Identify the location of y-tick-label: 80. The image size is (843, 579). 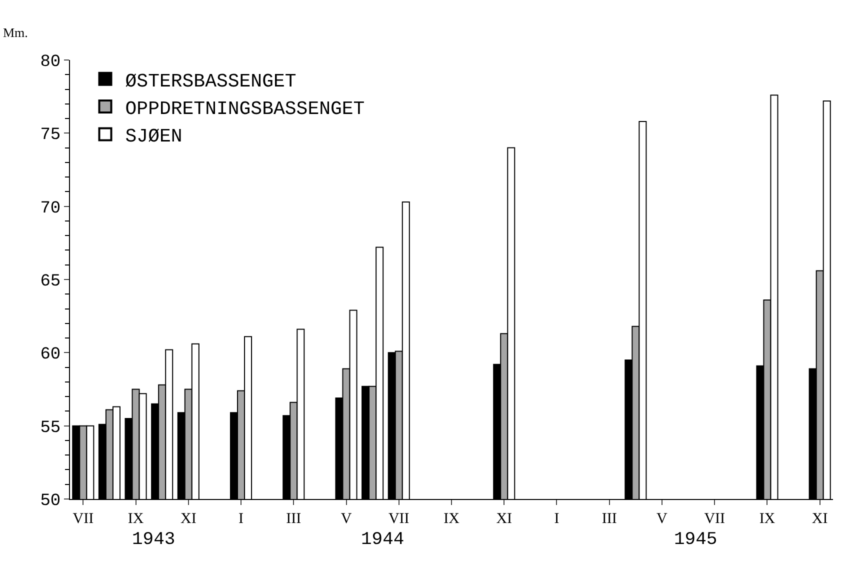
(50, 62).